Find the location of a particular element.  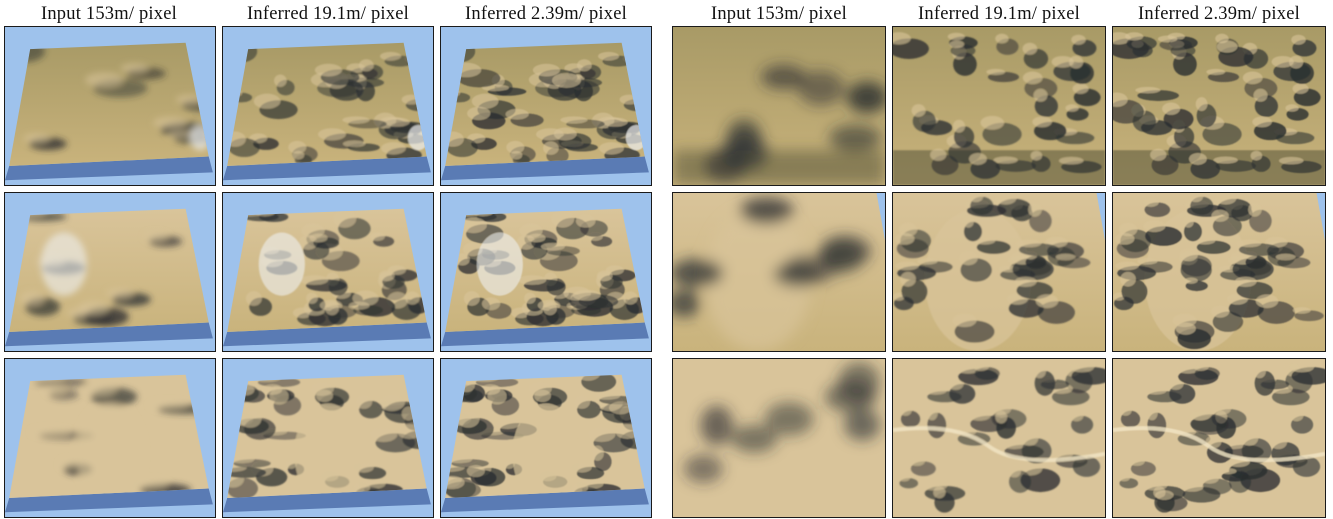

terrain-panel-oblique-row1-col2 is located at coordinates (328, 106).